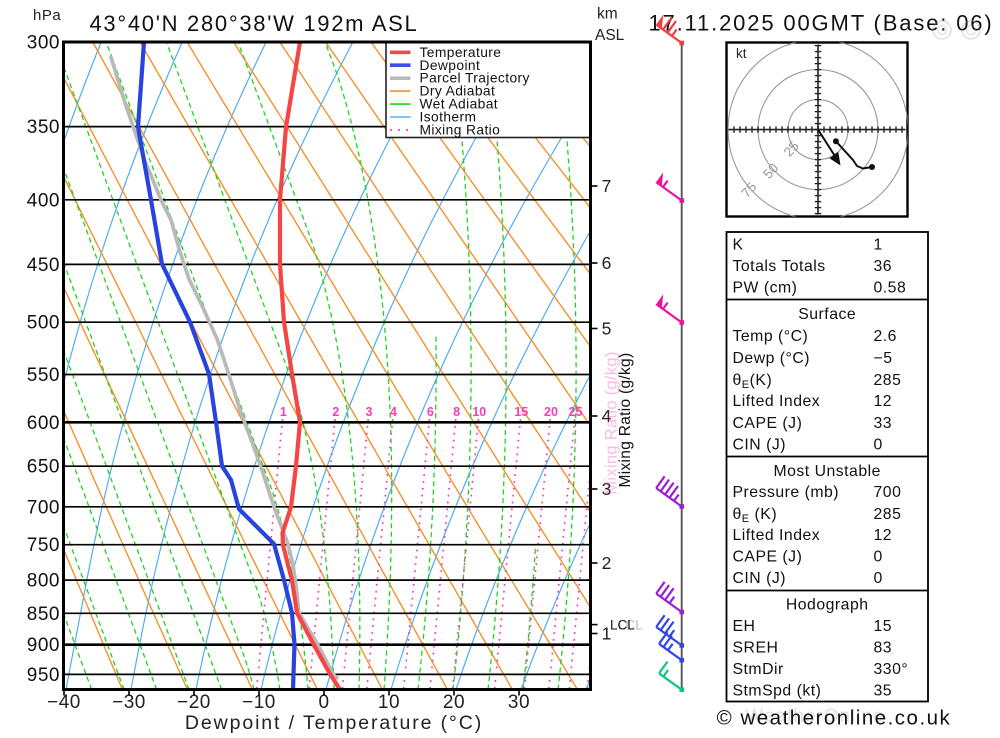 The width and height of the screenshot is (1000, 738). Describe the element at coordinates (458, 91) in the screenshot. I see `svg-text: Dry Adiabat` at that location.